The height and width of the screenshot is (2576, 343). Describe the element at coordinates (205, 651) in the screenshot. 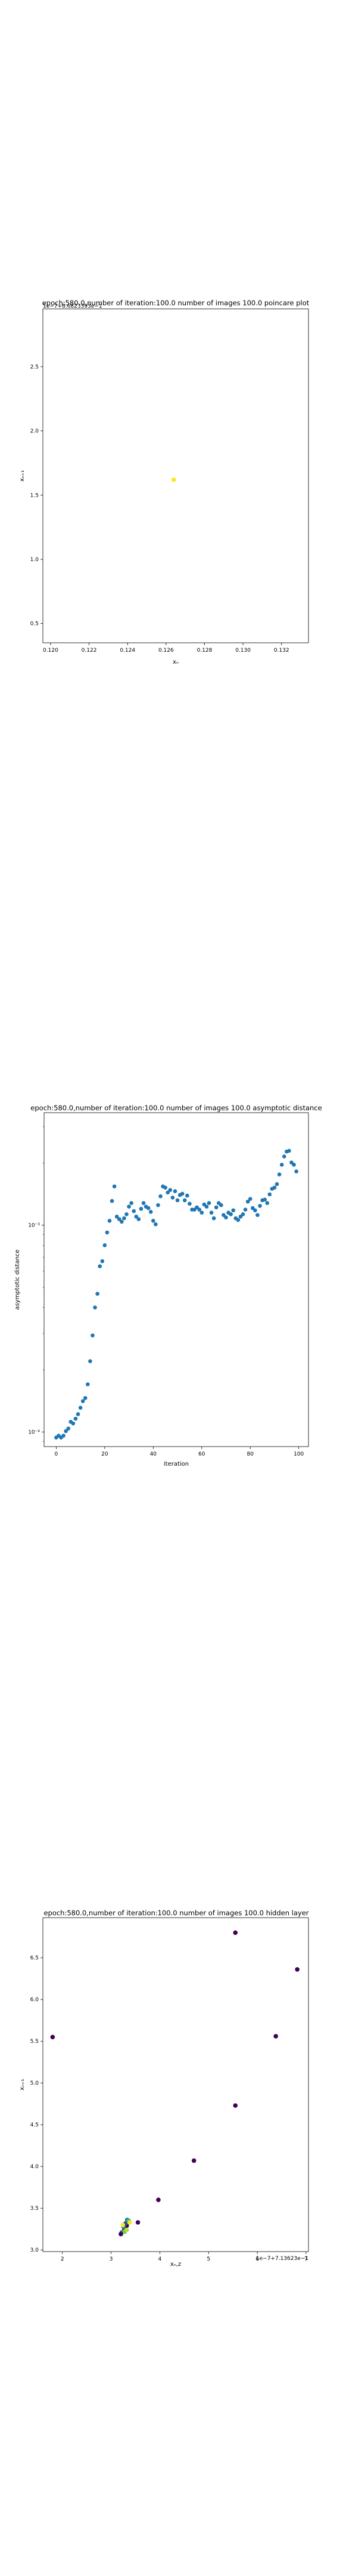

I see `x-tick-label: 0.128` at that location.